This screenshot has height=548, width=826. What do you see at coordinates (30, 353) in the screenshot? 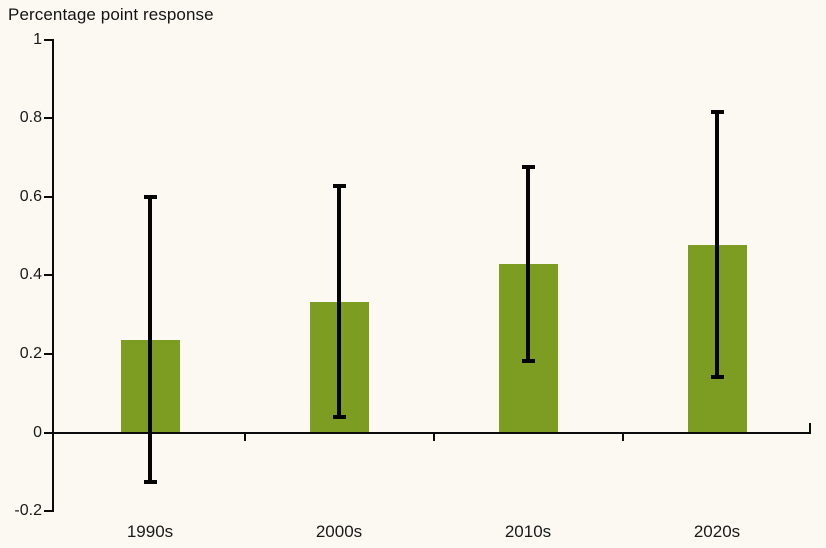
I see `y-axis-tick-label: 0.2` at bounding box center [30, 353].